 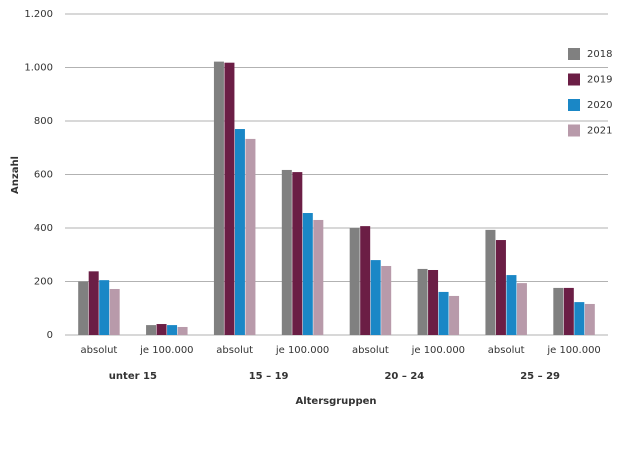 I want to click on y-axis-title: Anzahl, so click(x=15, y=175).